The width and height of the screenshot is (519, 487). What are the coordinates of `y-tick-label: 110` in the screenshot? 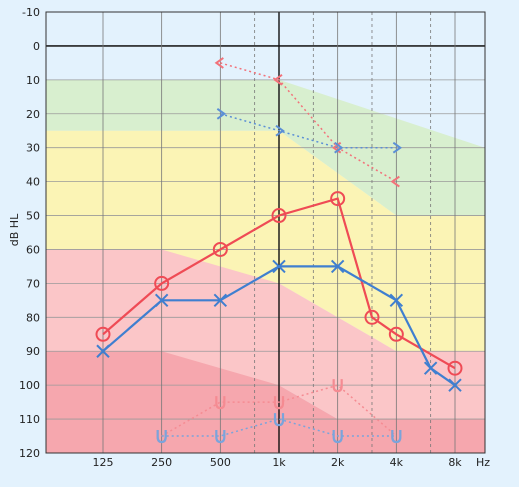 It's located at (29, 419).